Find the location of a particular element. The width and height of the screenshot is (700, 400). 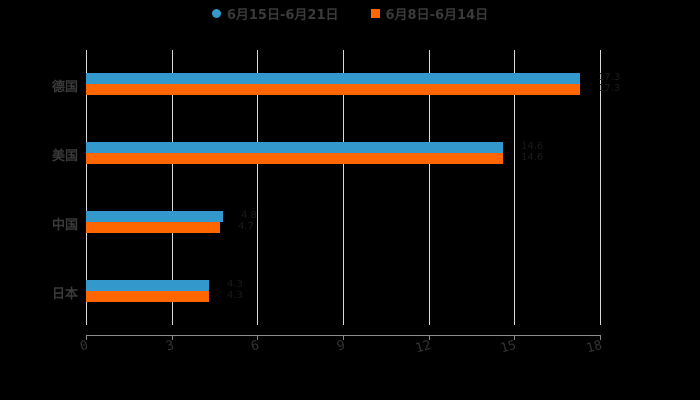

category-label: 日本 is located at coordinates (64, 294).